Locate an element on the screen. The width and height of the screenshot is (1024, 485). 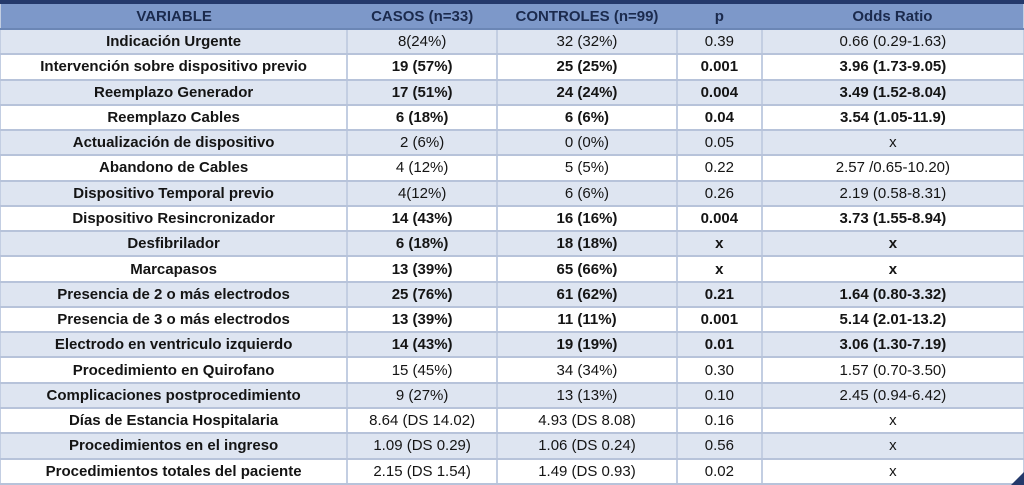
controles-cell: 24 (24%) is located at coordinates (587, 92).